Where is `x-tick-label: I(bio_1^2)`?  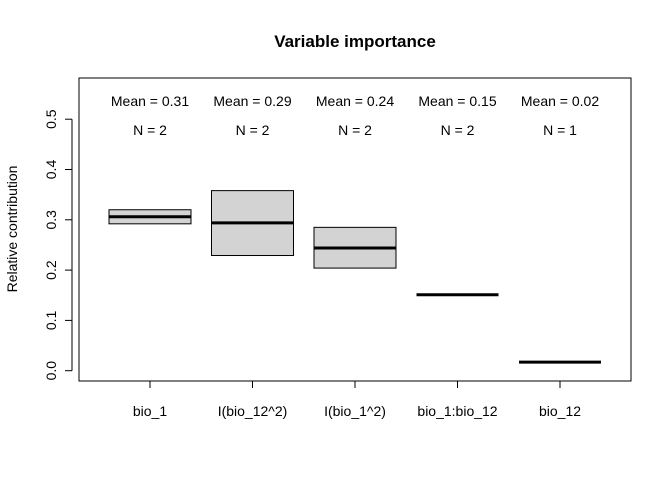
x-tick-label: I(bio_1^2) is located at coordinates (355, 411).